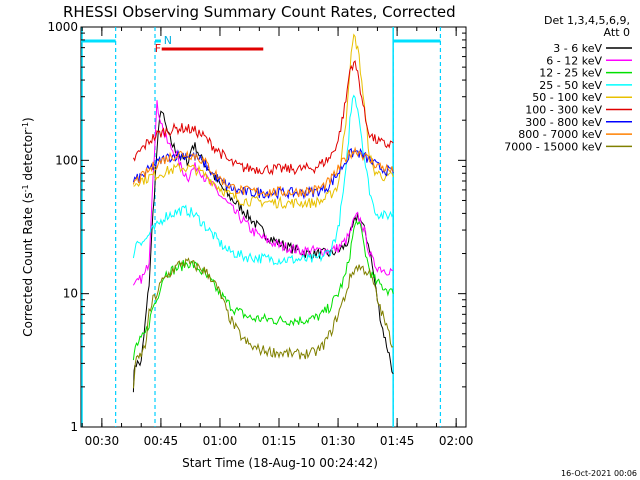  Describe the element at coordinates (158, 48) in the screenshot. I see `flare-flag-label: F` at that location.